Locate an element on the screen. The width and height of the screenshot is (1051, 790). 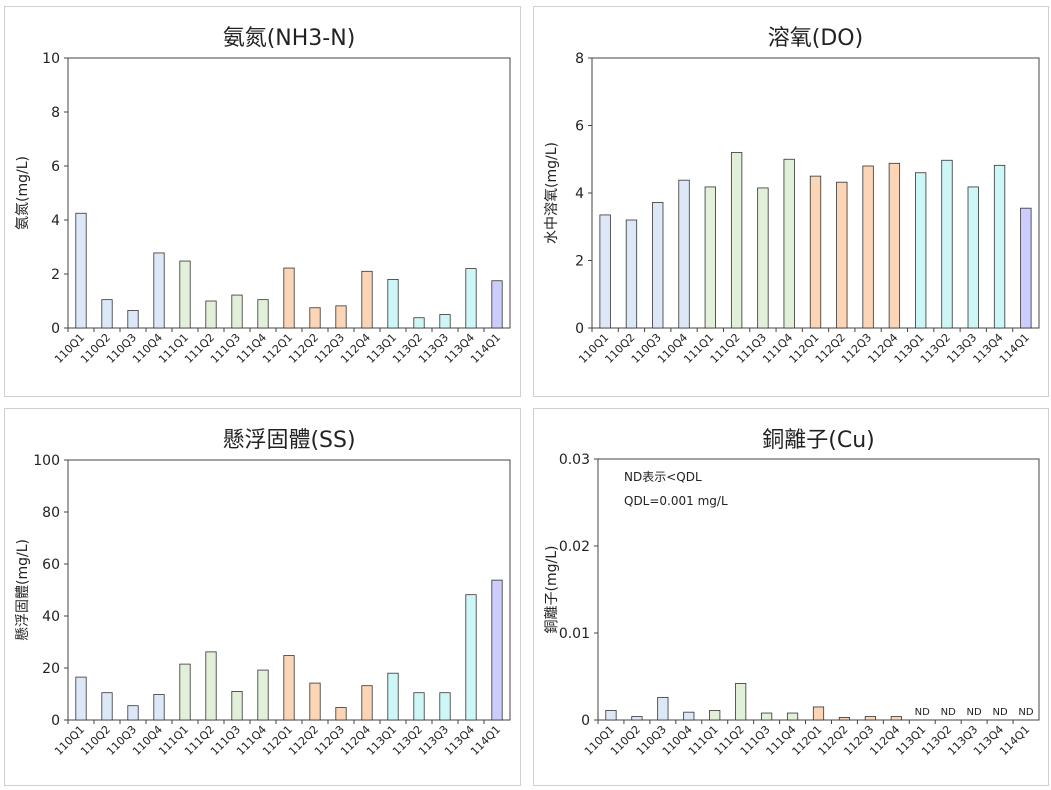
y-tick-label: 40 is located at coordinates (51, 617).